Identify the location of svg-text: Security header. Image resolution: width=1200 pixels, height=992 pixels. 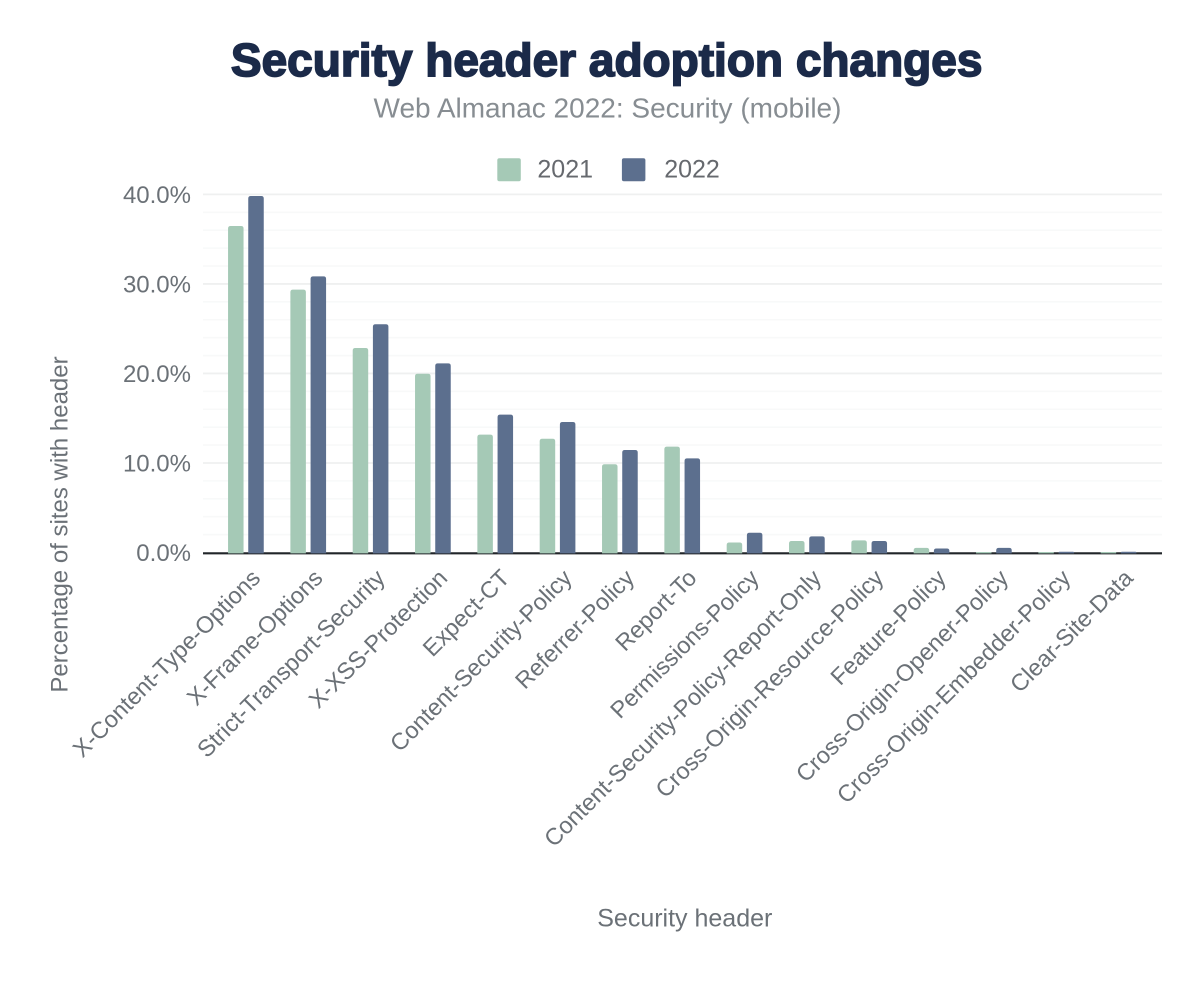
(684, 918).